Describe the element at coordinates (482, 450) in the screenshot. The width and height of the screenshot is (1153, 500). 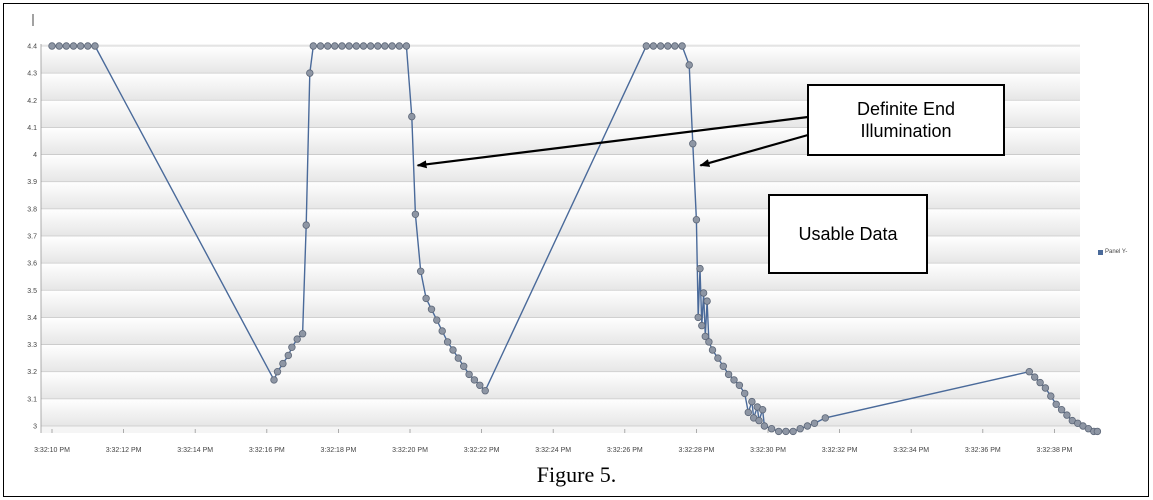
I see `x-tick-label: 3:32:22 PM` at that location.